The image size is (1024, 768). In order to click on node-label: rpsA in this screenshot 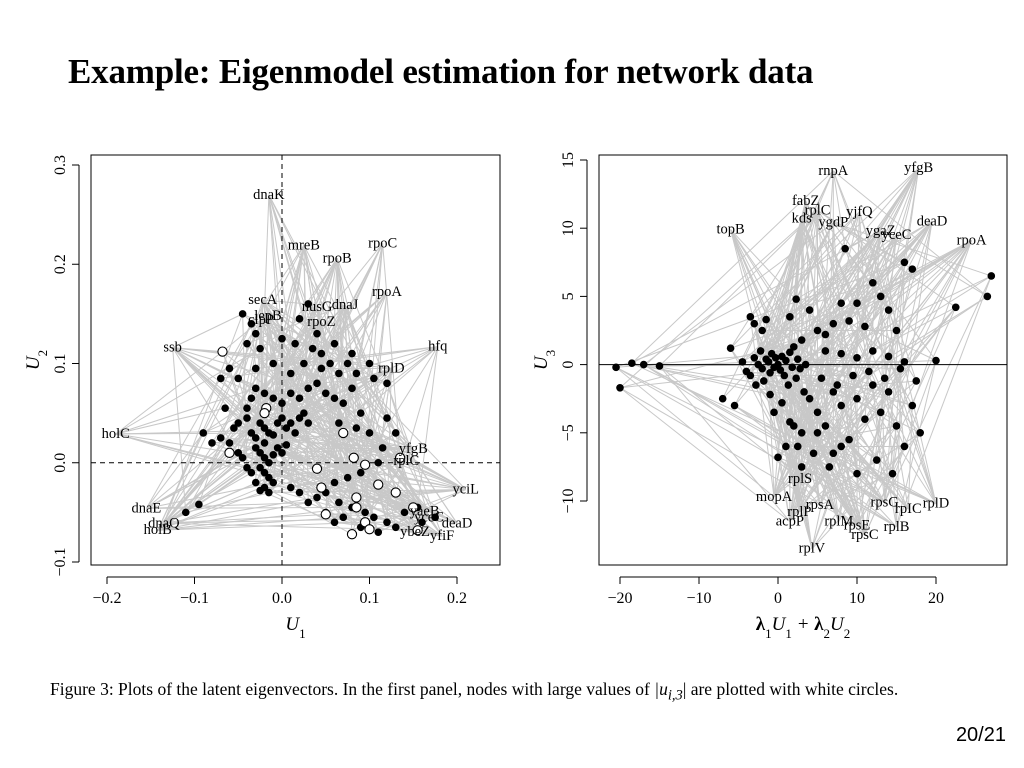, I will do `click(820, 505)`.